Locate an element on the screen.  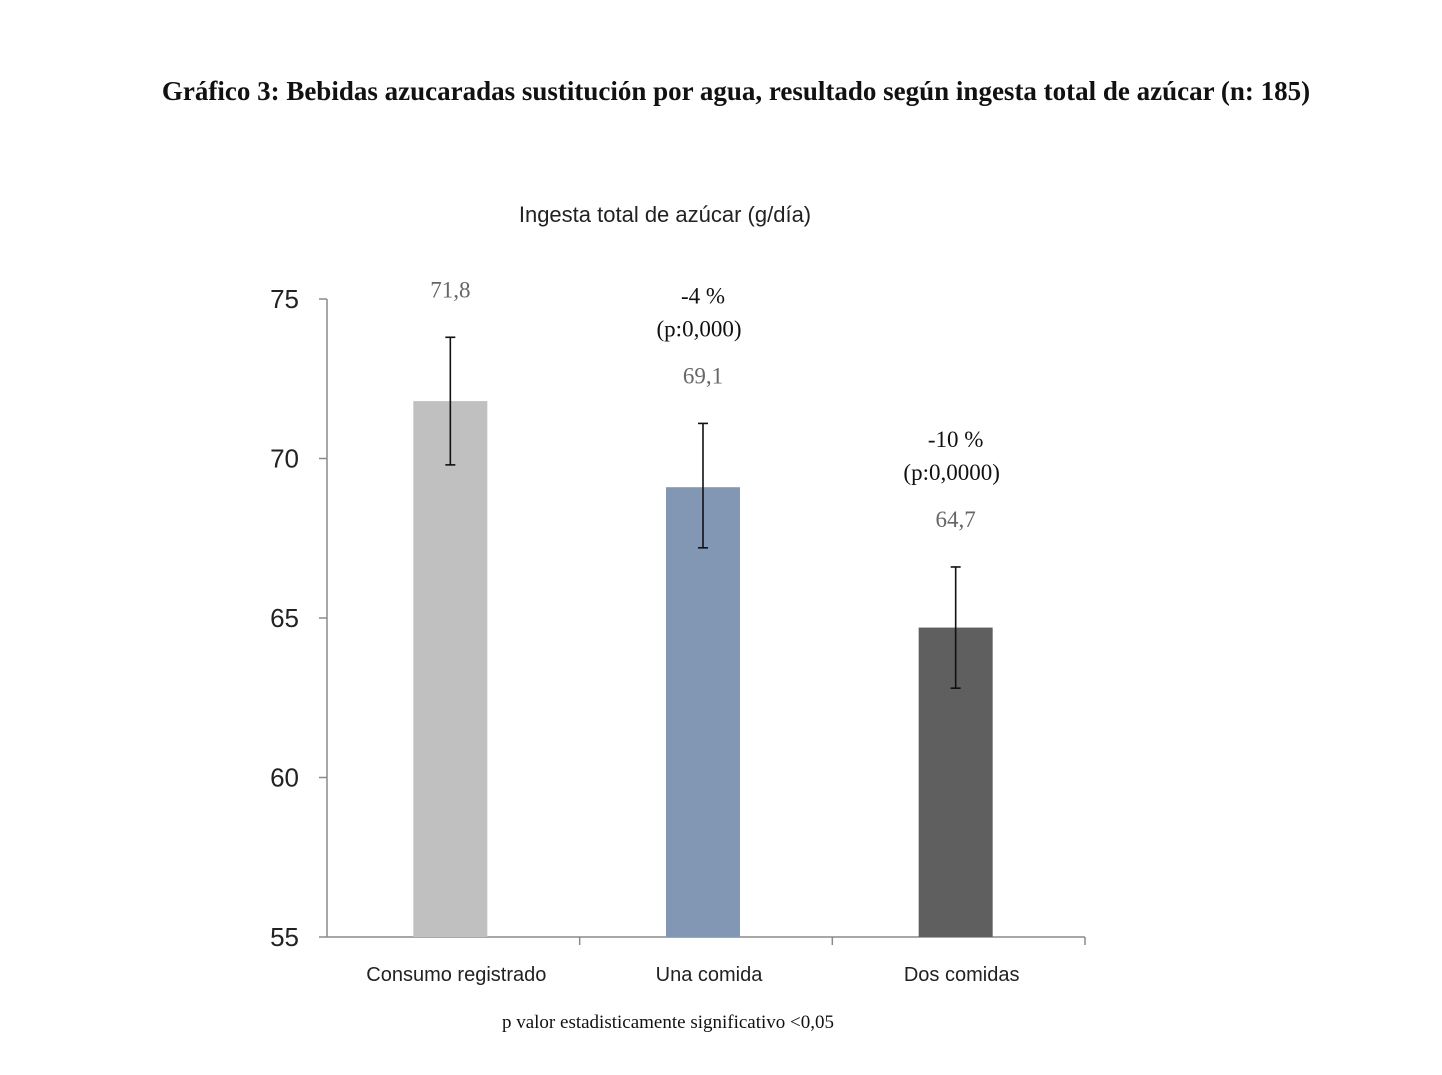
y-tick-label: 55 is located at coordinates (284, 937).